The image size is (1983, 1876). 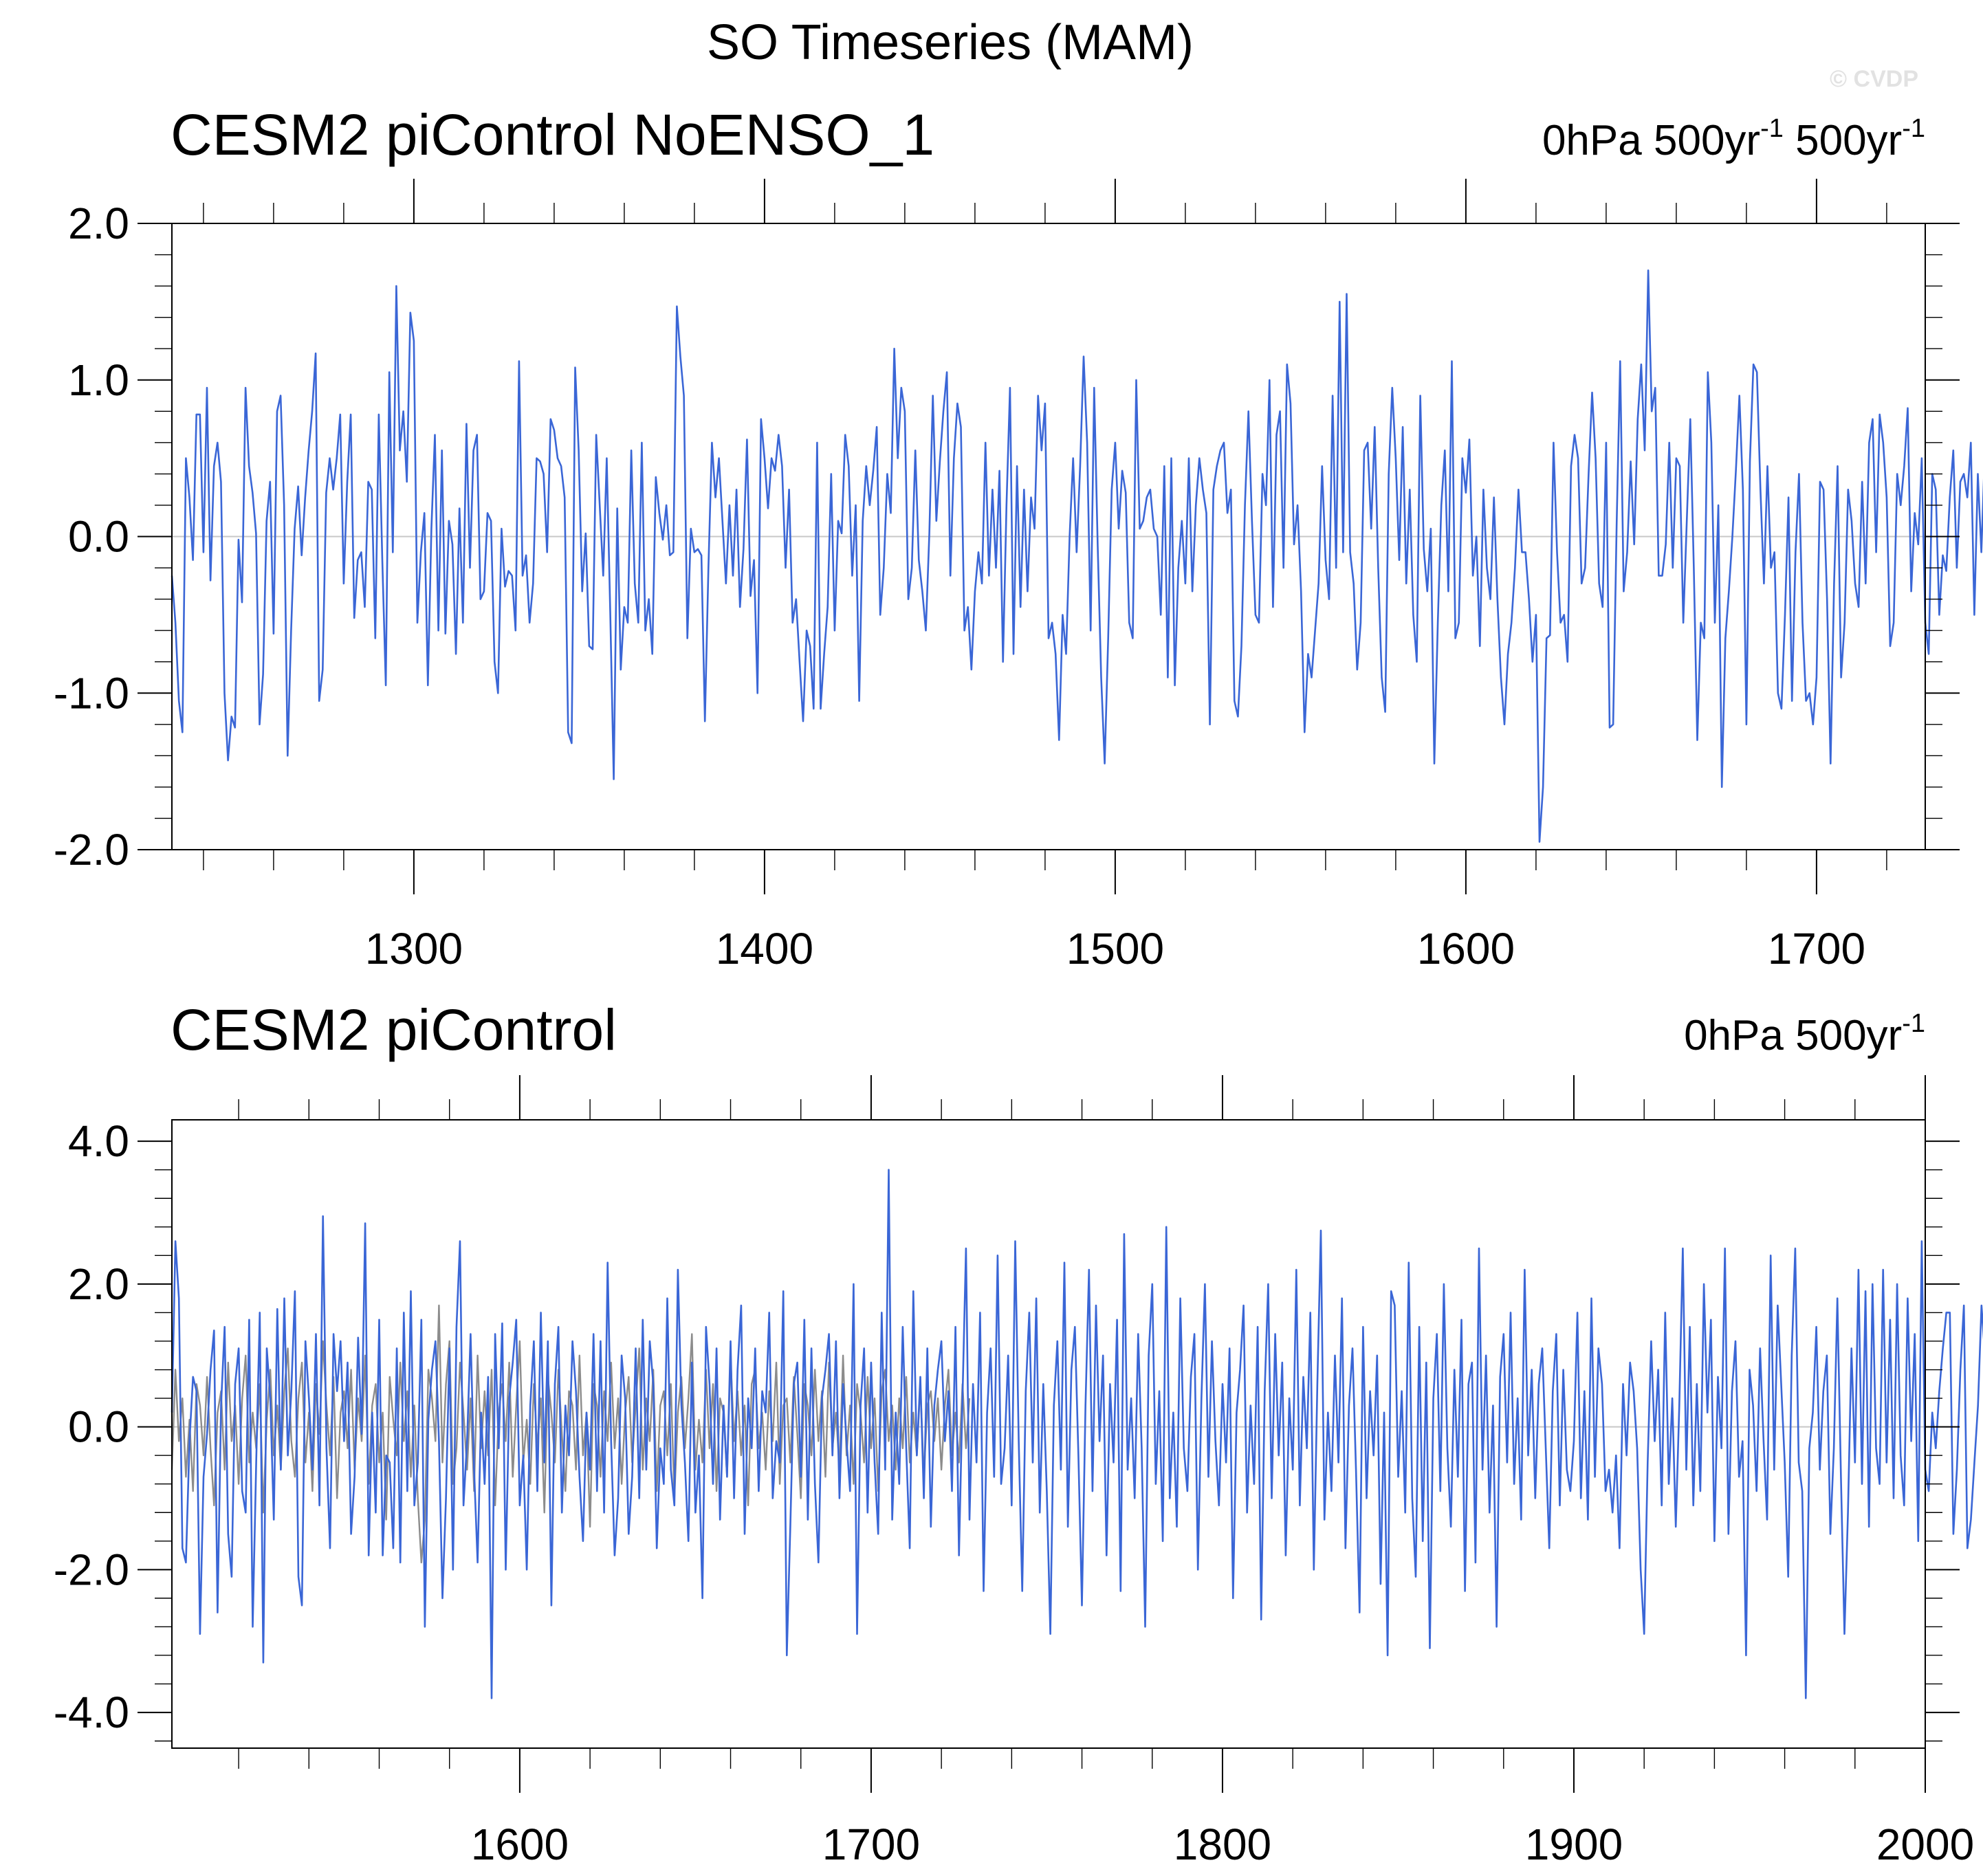 What do you see at coordinates (571, 1434) in the screenshot?
I see `overlay-series-line` at bounding box center [571, 1434].